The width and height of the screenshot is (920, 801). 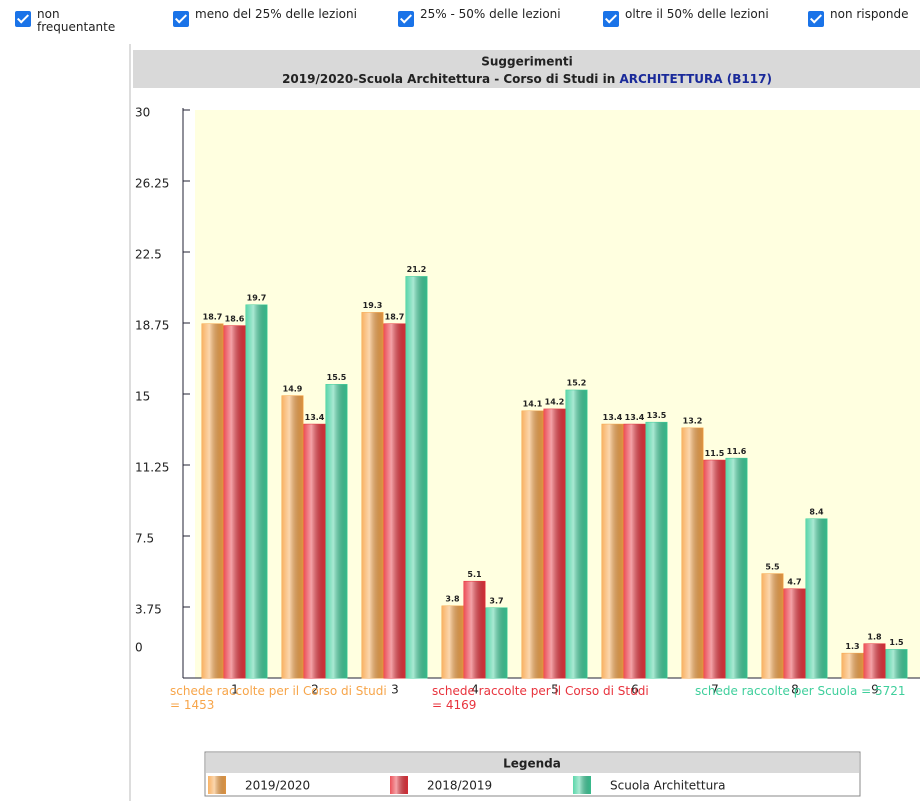 I want to click on value-label: 4.7, so click(x=794, y=582).